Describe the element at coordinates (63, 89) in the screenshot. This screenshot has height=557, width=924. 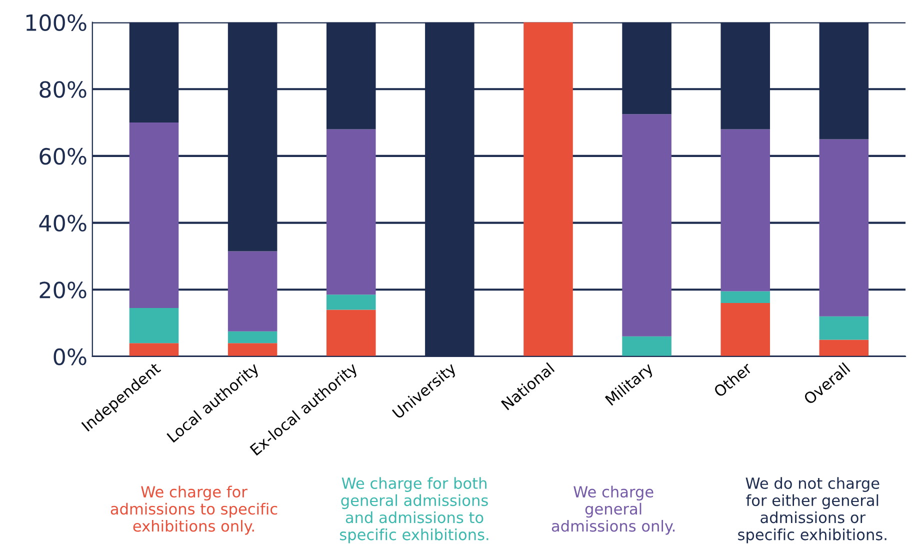
I see `y-tick-label: 80%` at that location.